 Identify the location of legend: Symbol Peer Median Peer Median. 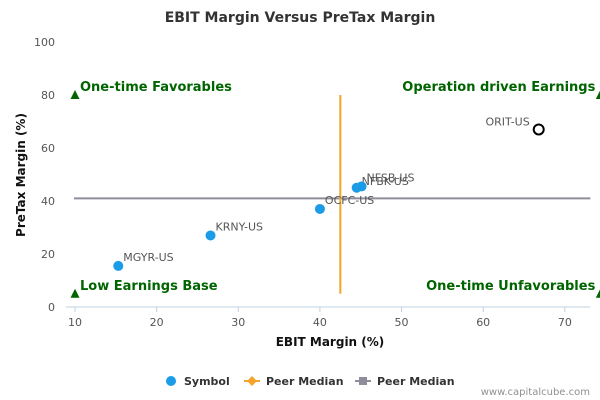
(310, 381).